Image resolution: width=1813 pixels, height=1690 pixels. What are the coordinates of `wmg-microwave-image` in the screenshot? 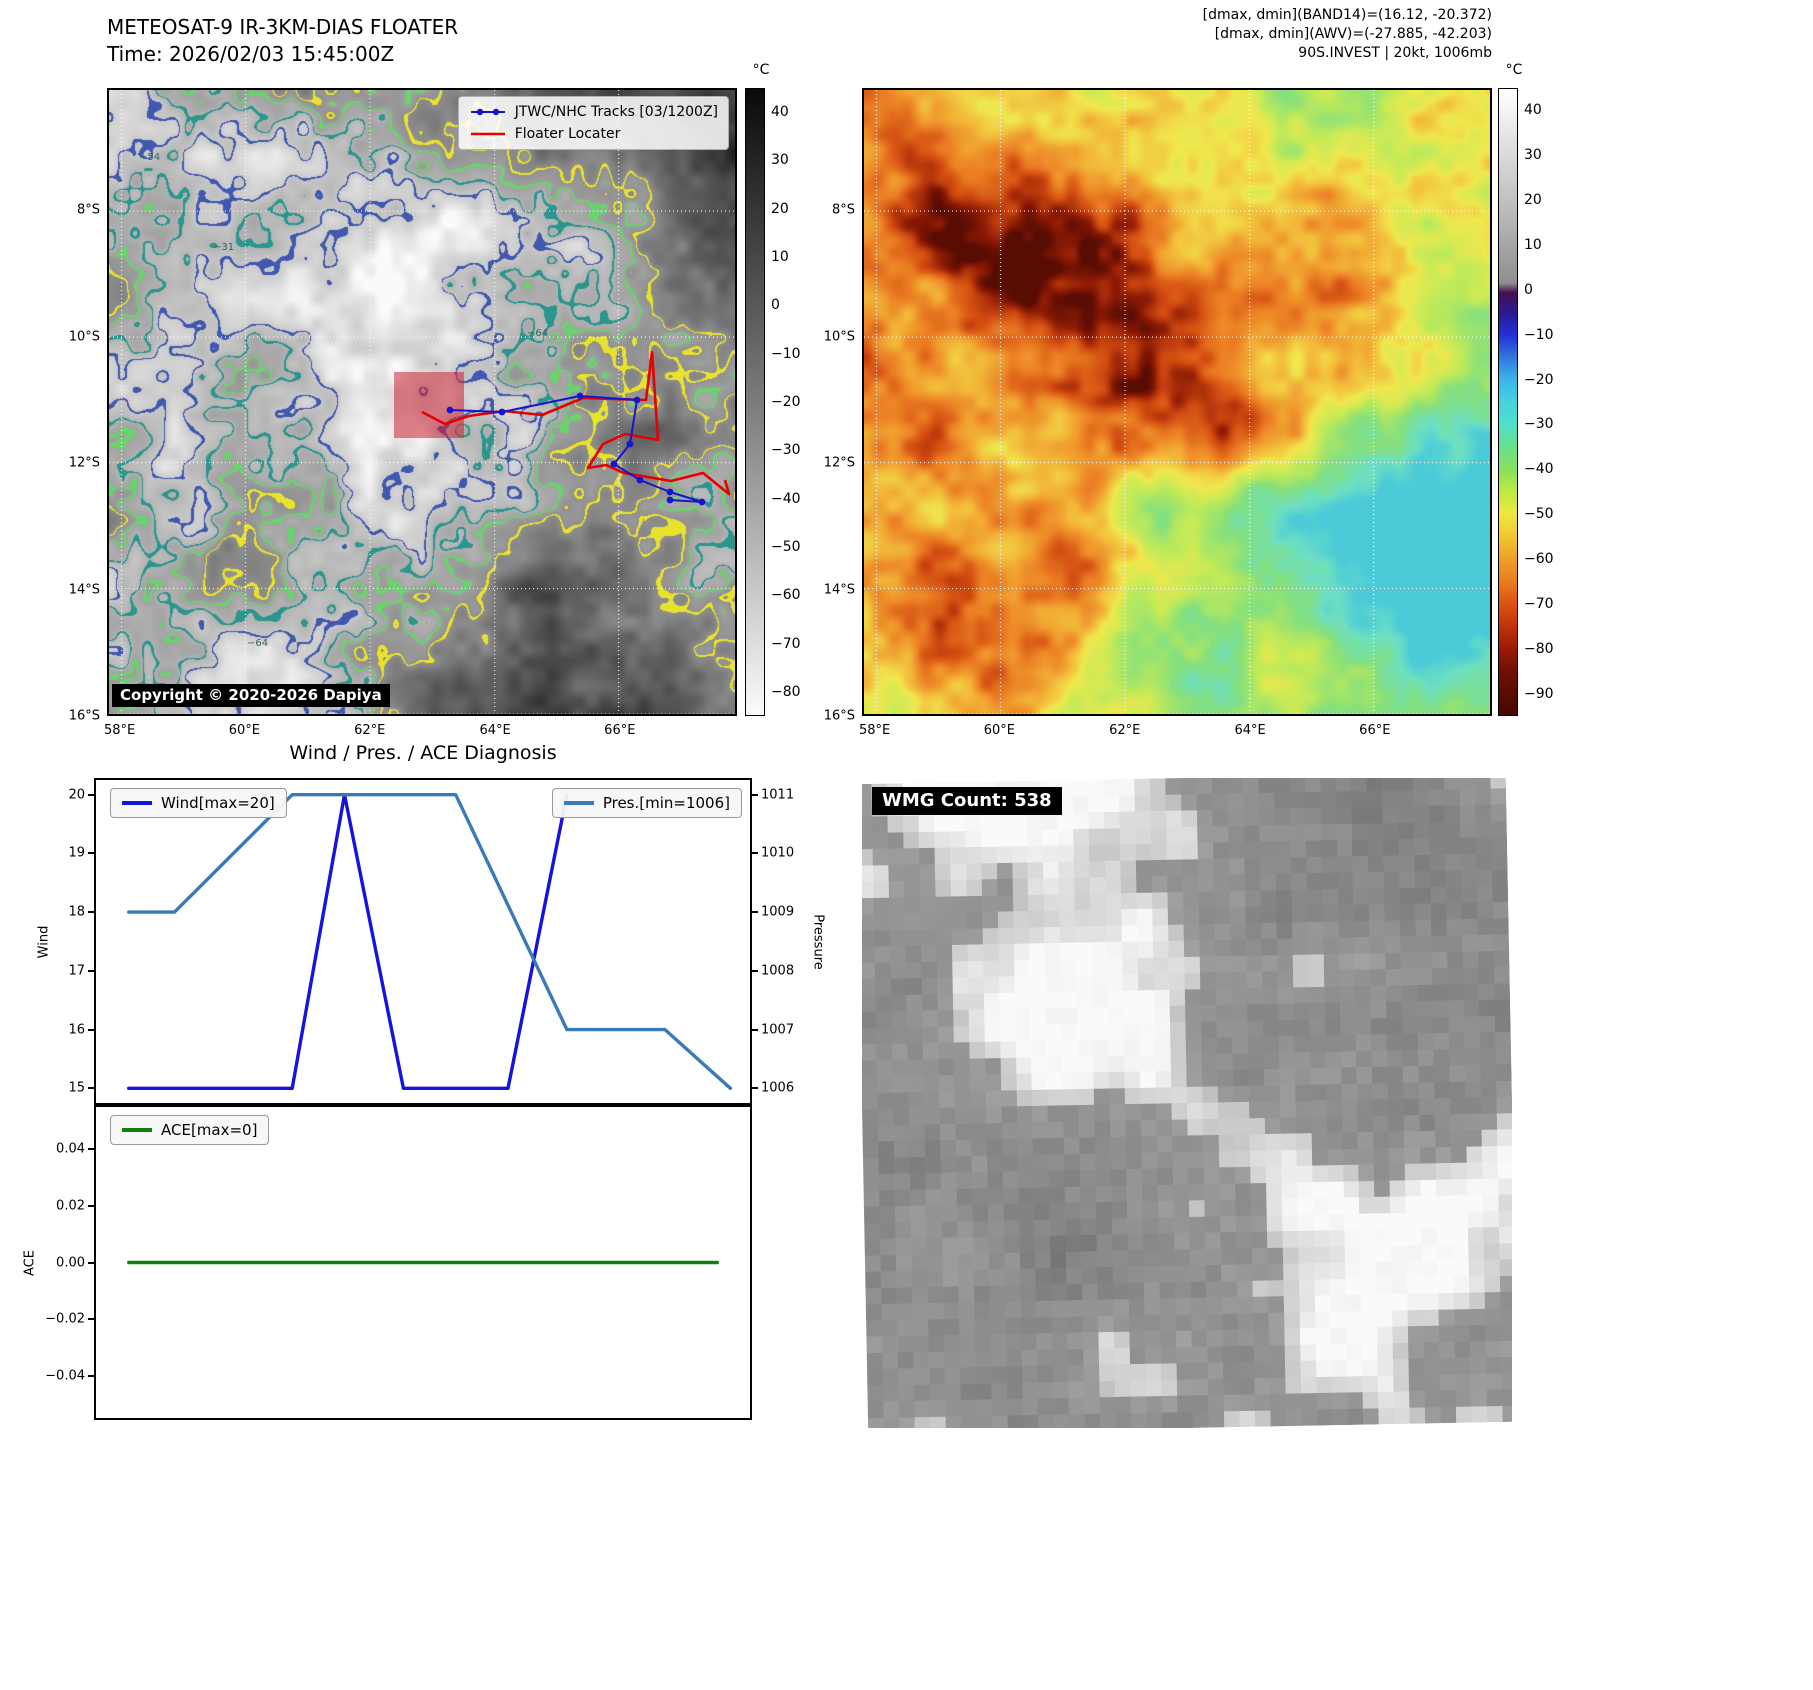 It's located at (1187, 1103).